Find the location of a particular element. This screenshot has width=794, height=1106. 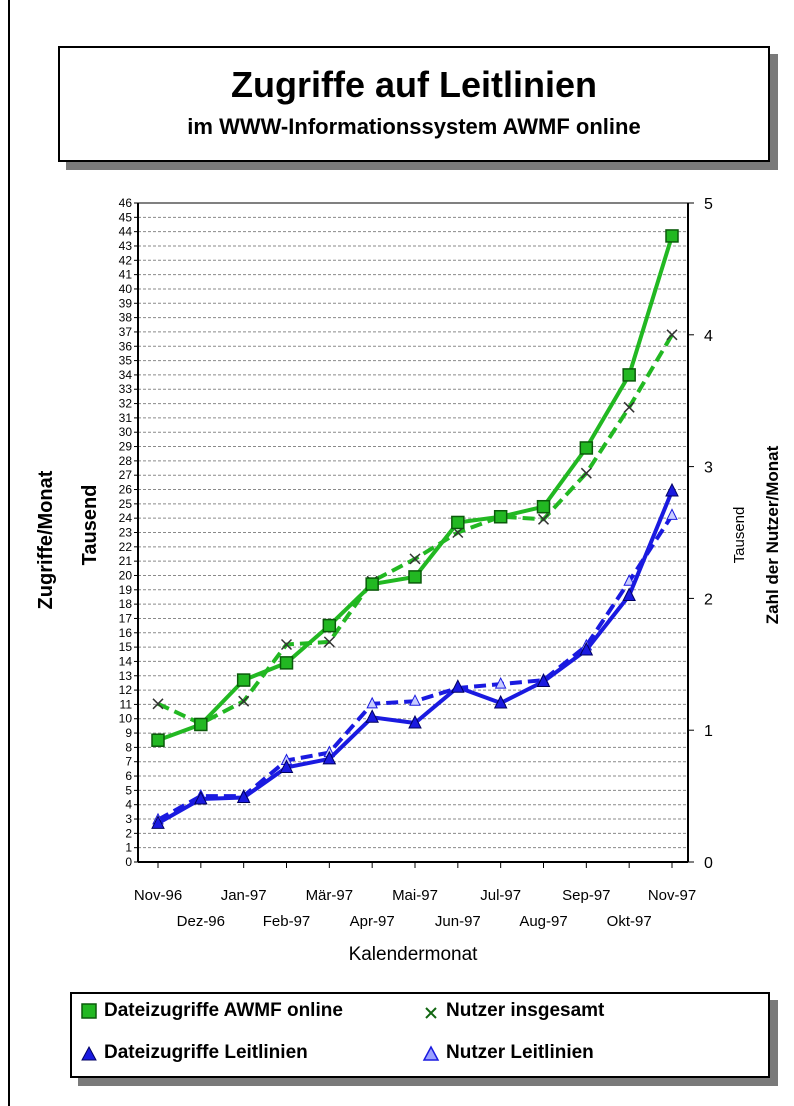

page-frame-left is located at coordinates (9, 553).